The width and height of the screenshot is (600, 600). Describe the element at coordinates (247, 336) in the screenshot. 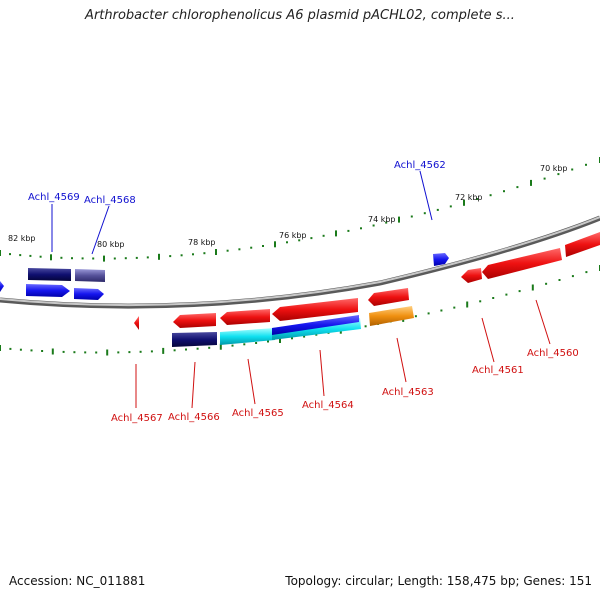

I see `gene-achl-4565-lower` at that location.